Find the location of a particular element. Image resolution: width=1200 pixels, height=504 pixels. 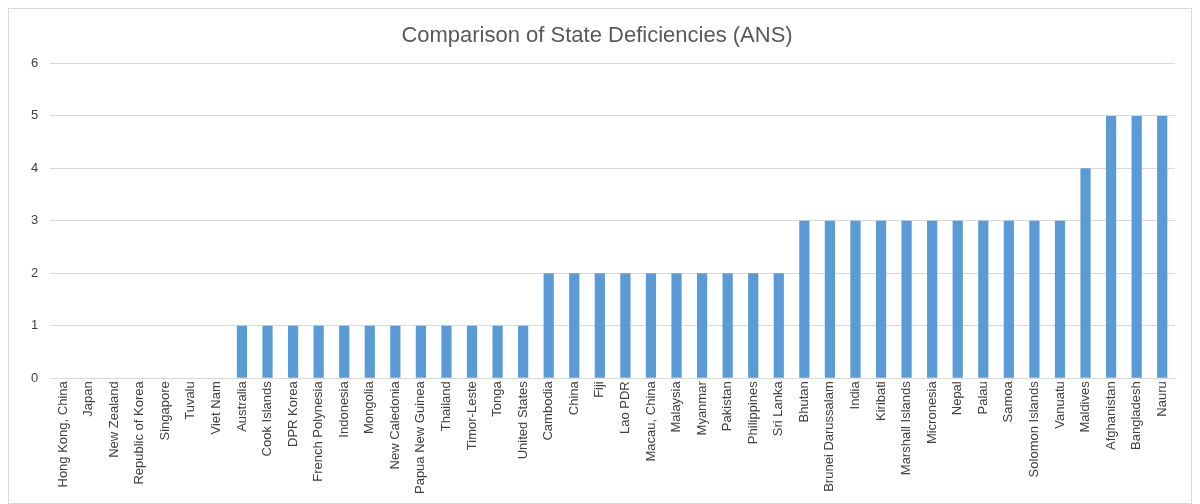

x-tick-label: Singapore is located at coordinates (164, 411).